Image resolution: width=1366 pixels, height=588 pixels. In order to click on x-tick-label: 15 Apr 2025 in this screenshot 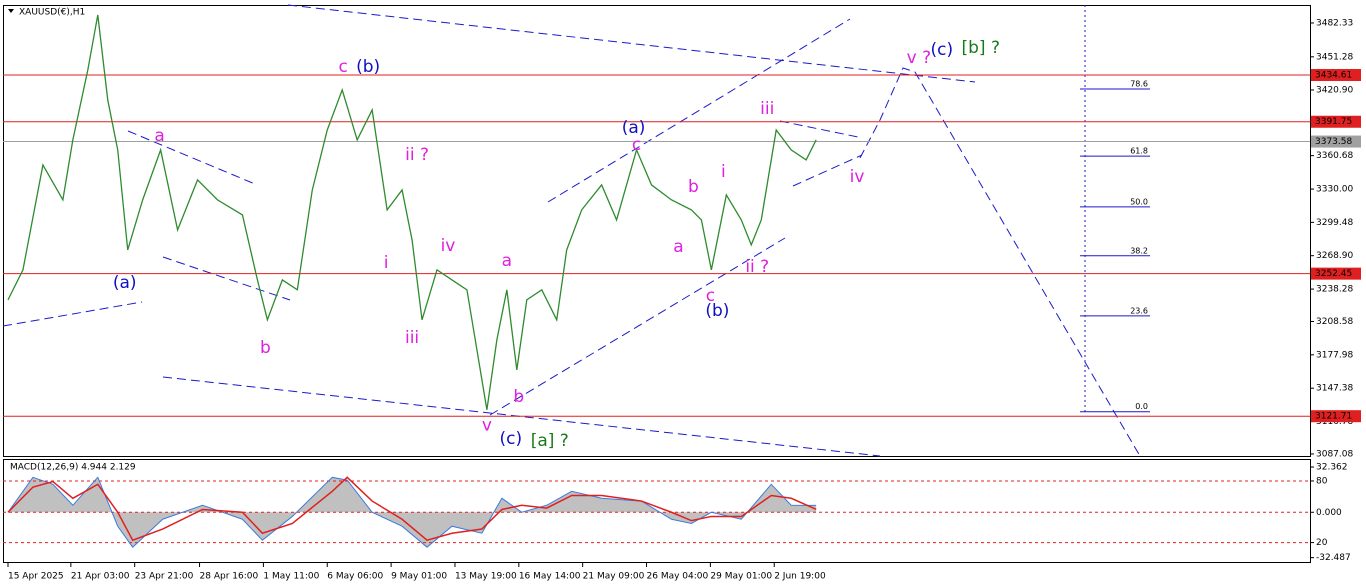, I will do `click(36, 577)`.